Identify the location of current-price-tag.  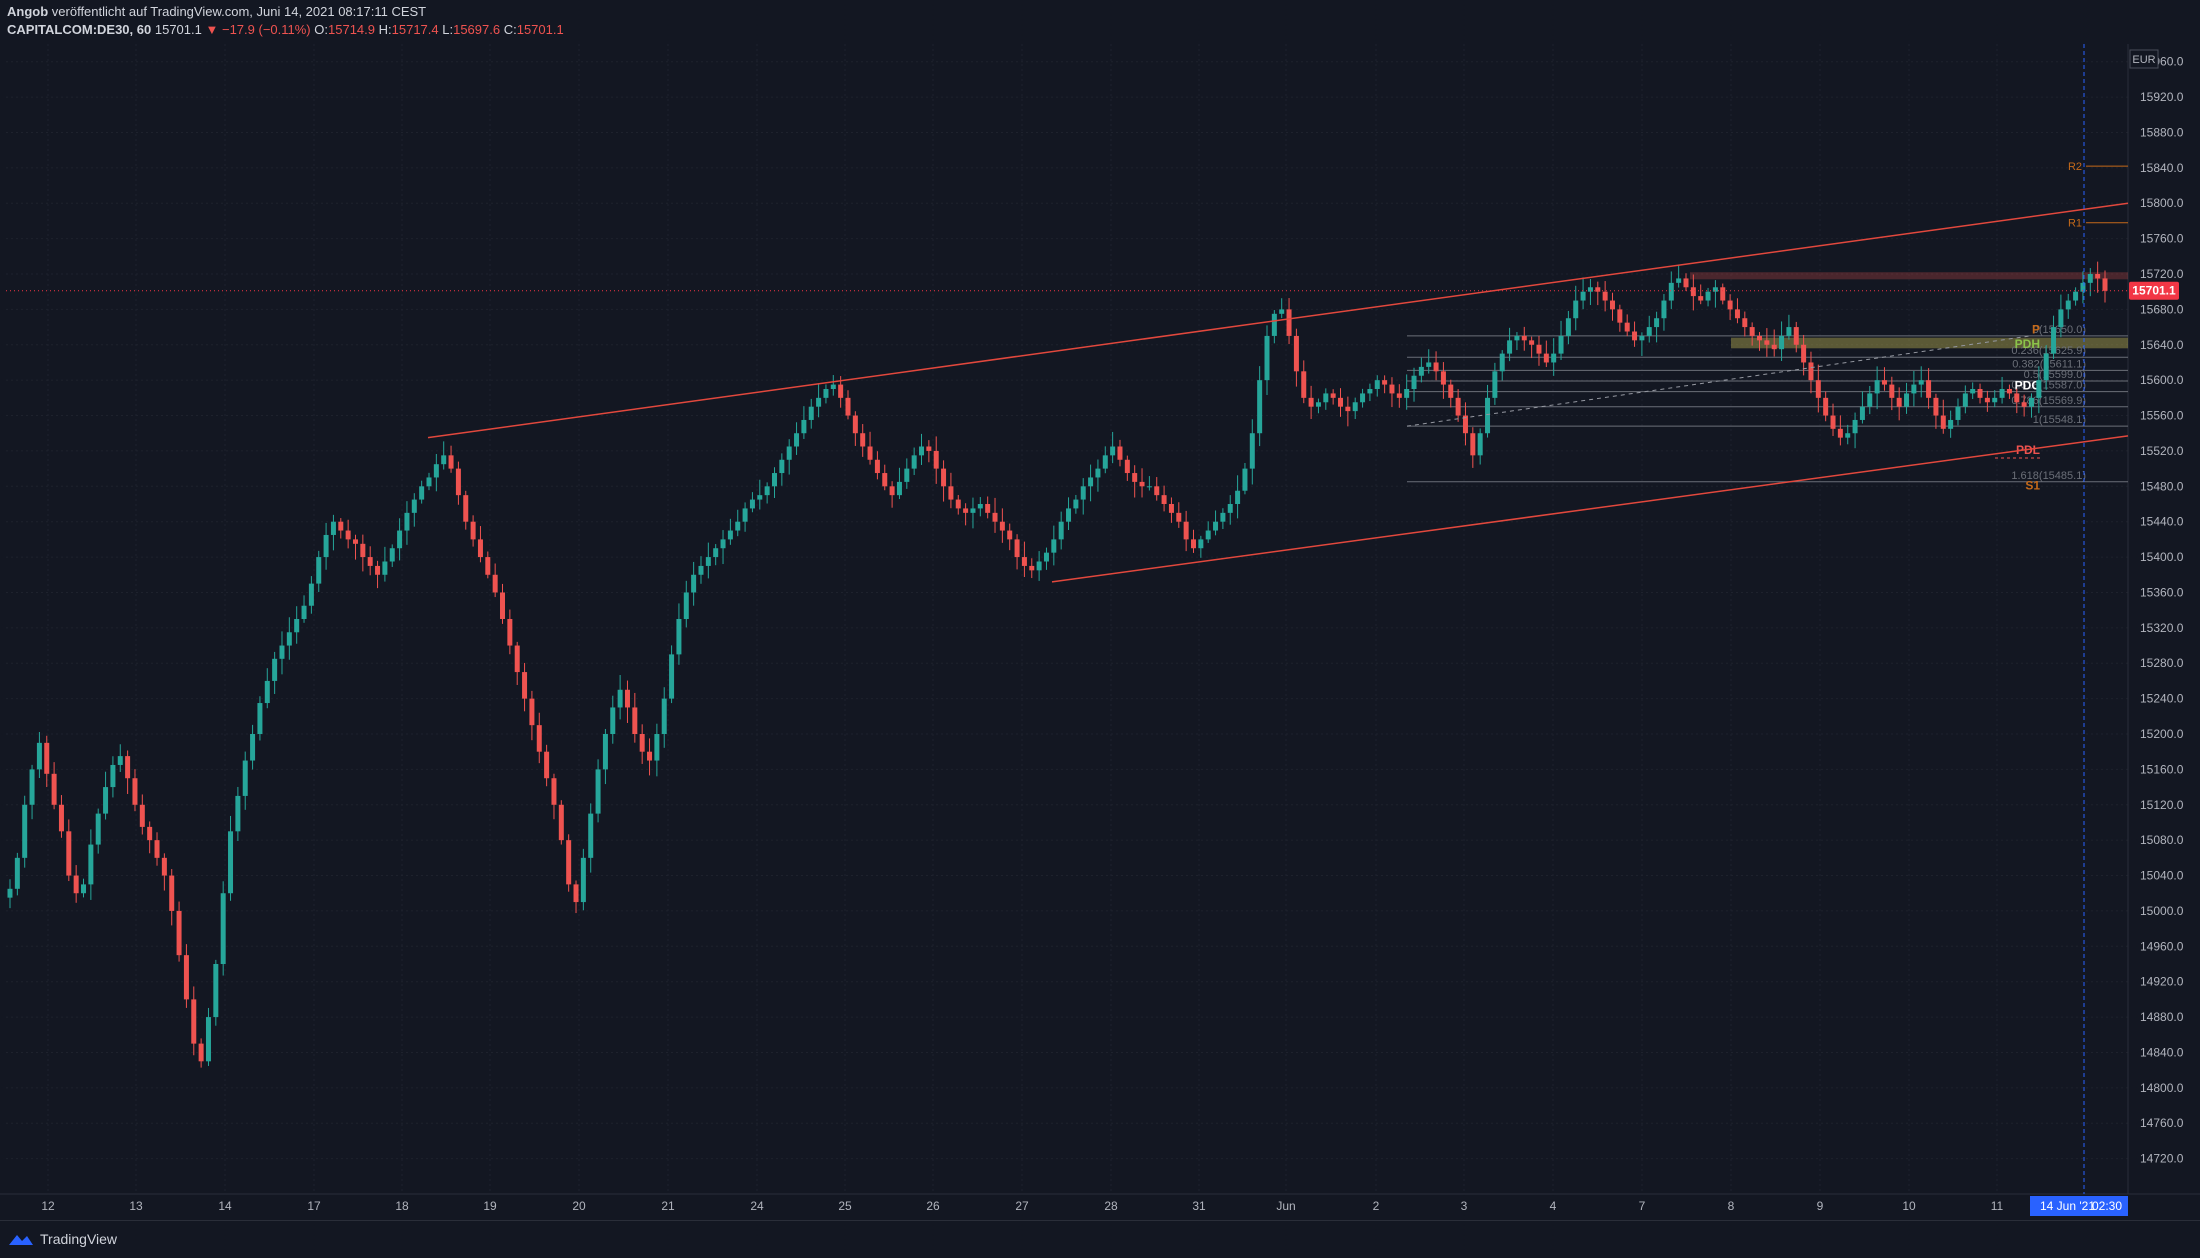
(2154, 290).